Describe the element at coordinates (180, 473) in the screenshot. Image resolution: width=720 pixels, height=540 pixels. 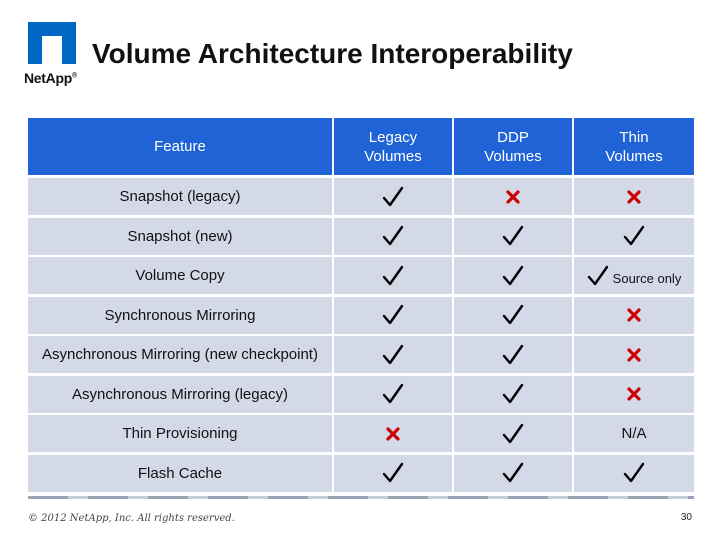
I see `feature-cell: Flash Cache` at that location.